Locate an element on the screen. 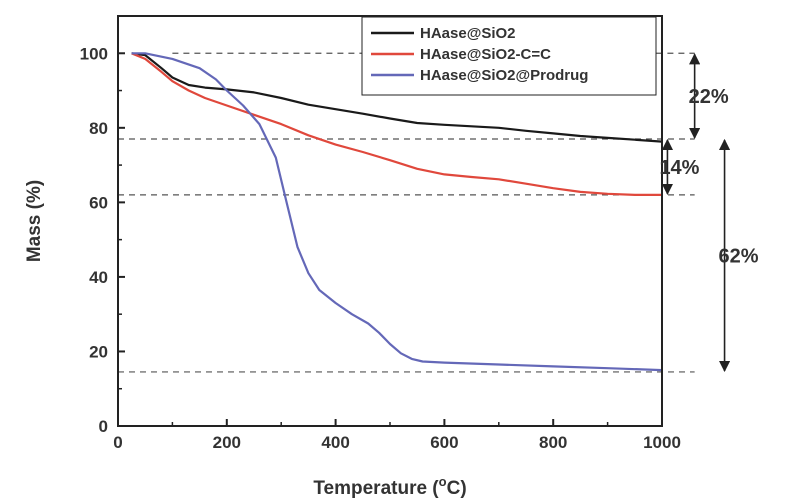 The image size is (787, 503). legend-label-0: HAase@SiO2 is located at coordinates (468, 33).